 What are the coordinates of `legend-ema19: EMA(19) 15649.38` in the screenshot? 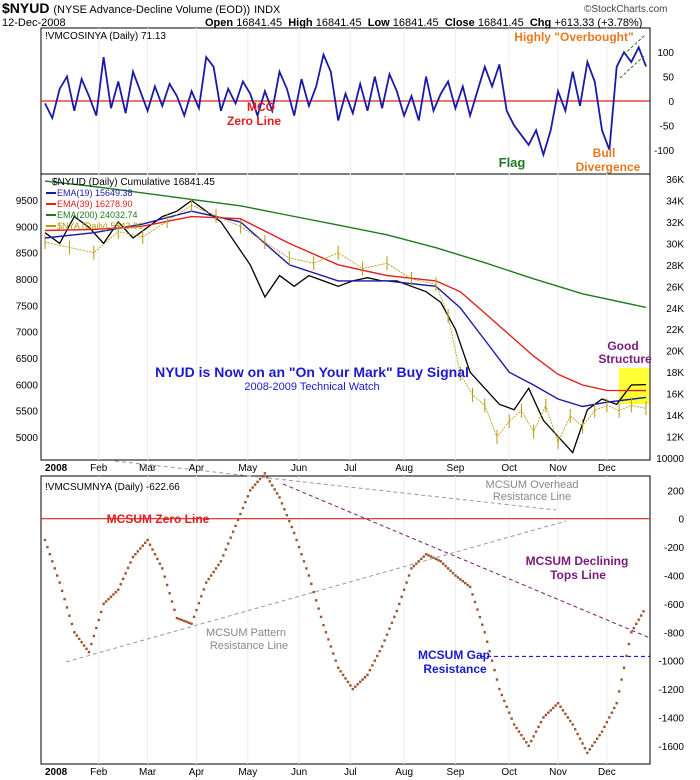 It's located at (95, 193).